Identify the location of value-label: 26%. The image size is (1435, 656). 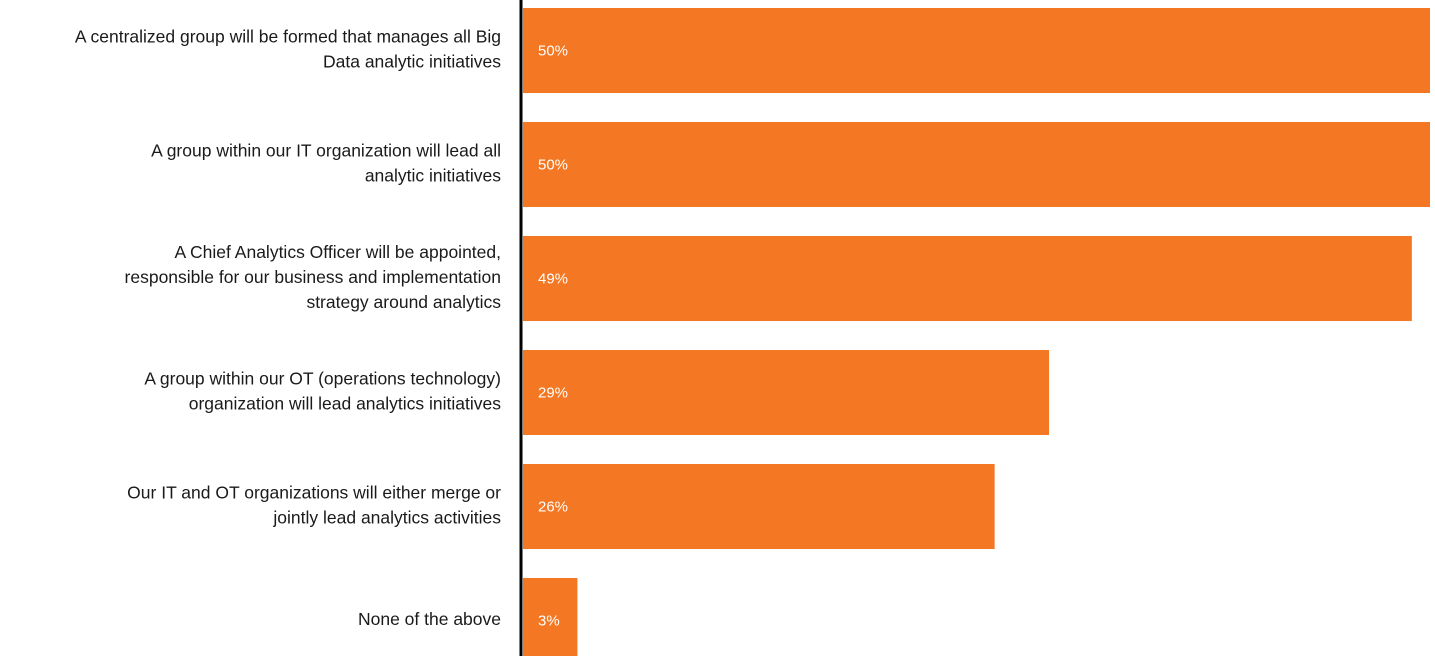
(553, 506).